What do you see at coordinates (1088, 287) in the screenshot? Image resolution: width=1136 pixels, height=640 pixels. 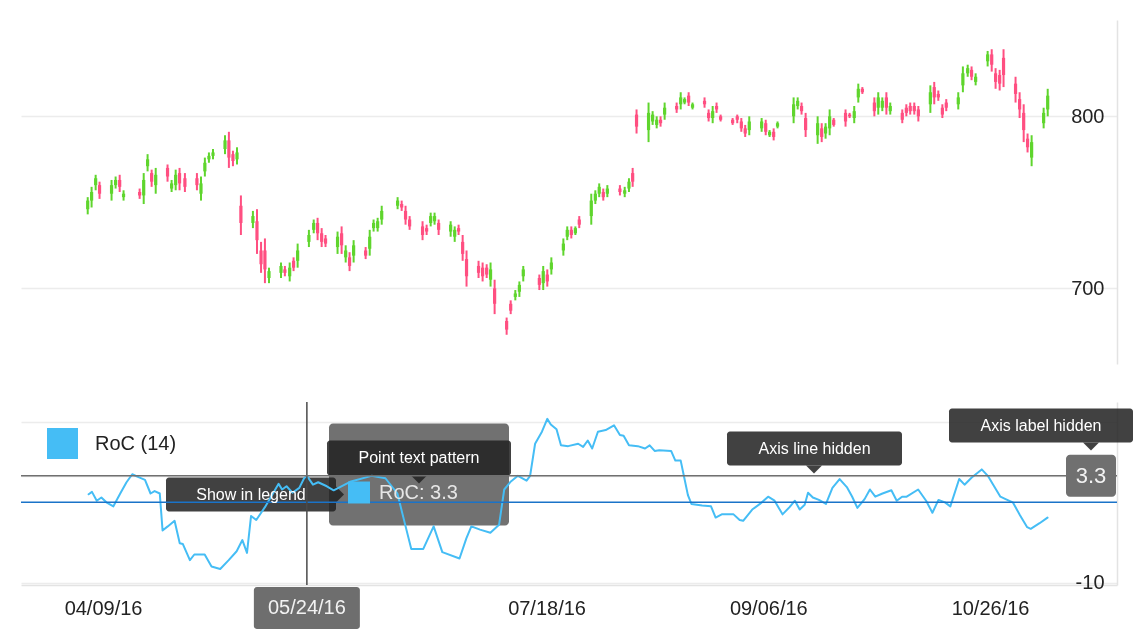 I see `y-tick-label: 700` at bounding box center [1088, 287].